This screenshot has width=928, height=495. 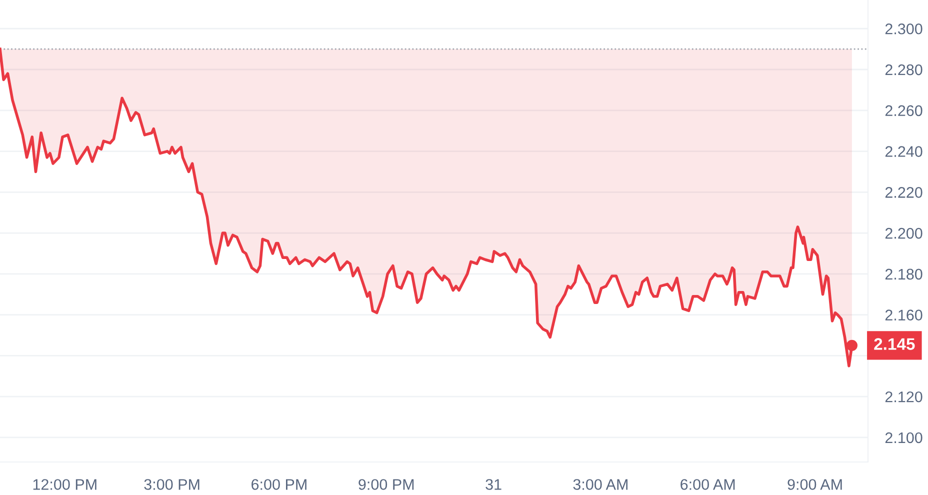 I want to click on annotation: 2.145, so click(x=894, y=344).